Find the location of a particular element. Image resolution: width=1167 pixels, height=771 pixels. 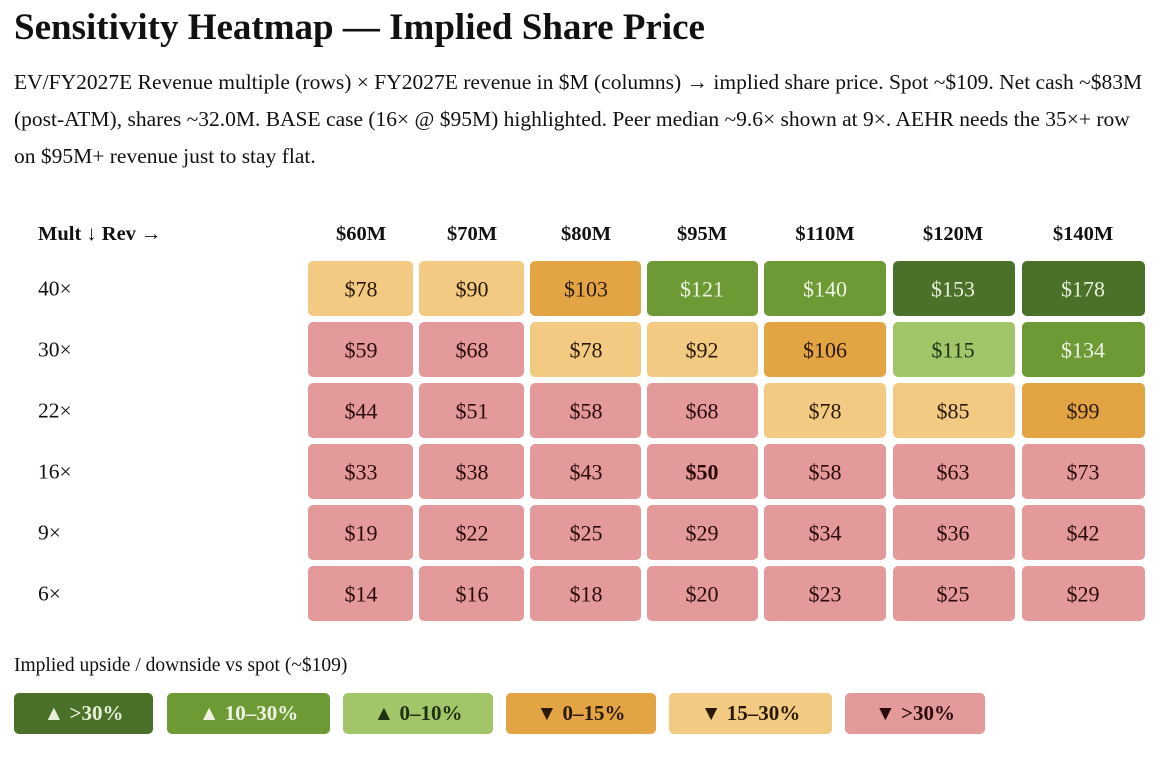

heatmap-cell-value: $106 is located at coordinates (825, 350).